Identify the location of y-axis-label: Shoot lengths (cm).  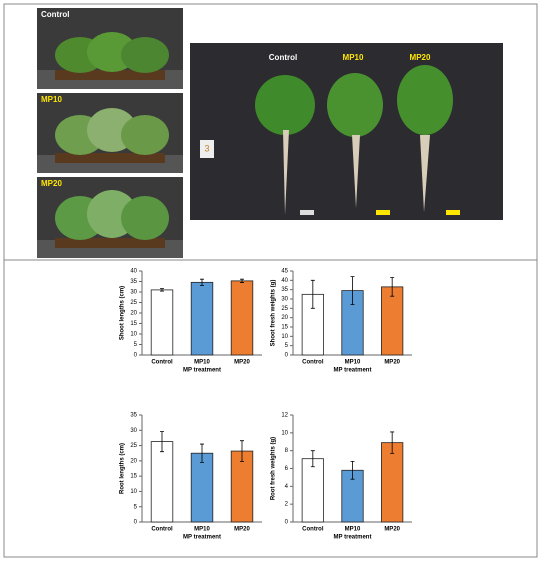
(123, 313).